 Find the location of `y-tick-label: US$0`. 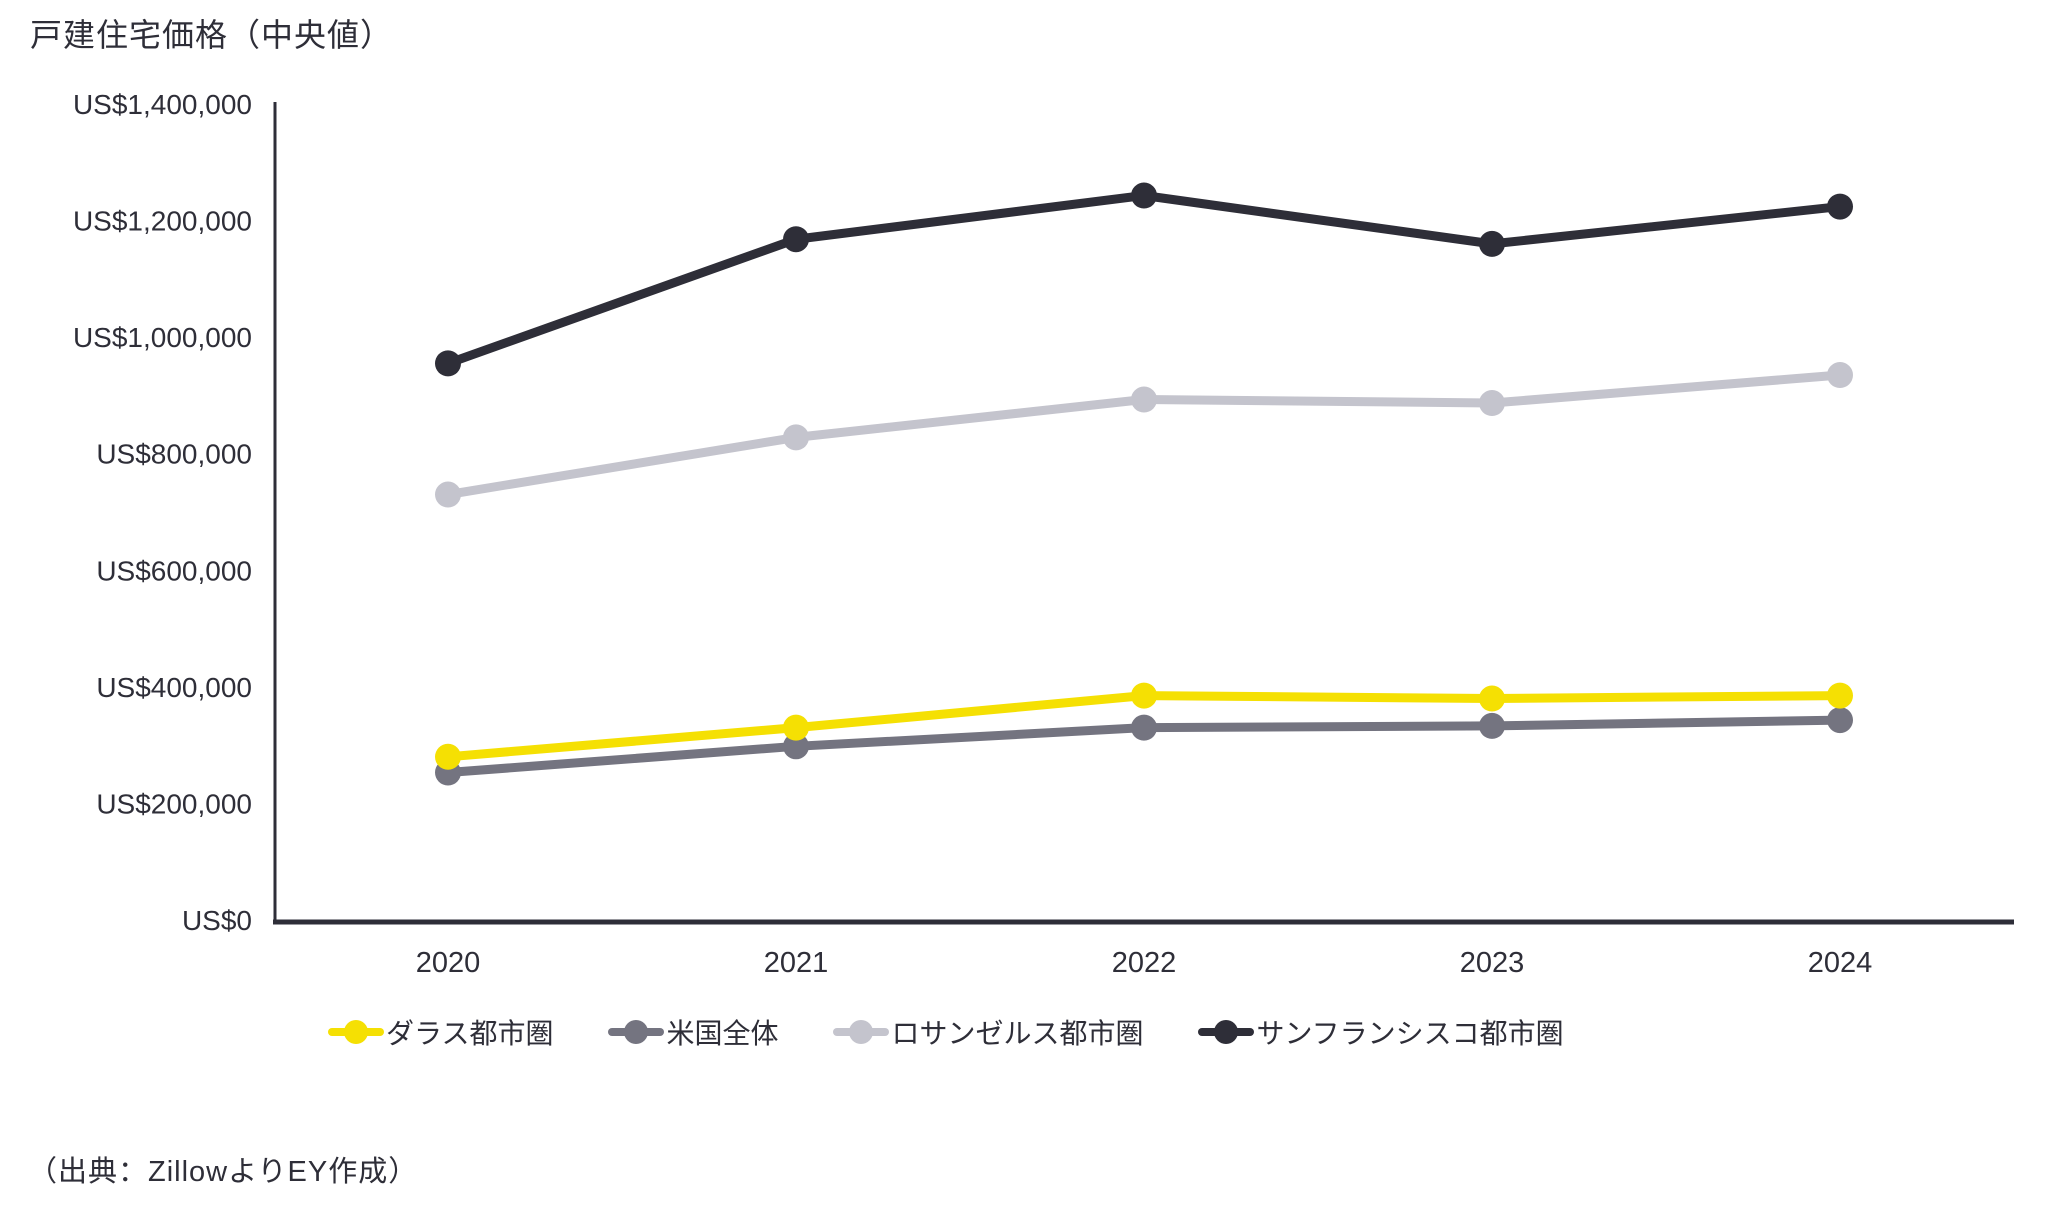

y-tick-label: US$0 is located at coordinates (217, 920).